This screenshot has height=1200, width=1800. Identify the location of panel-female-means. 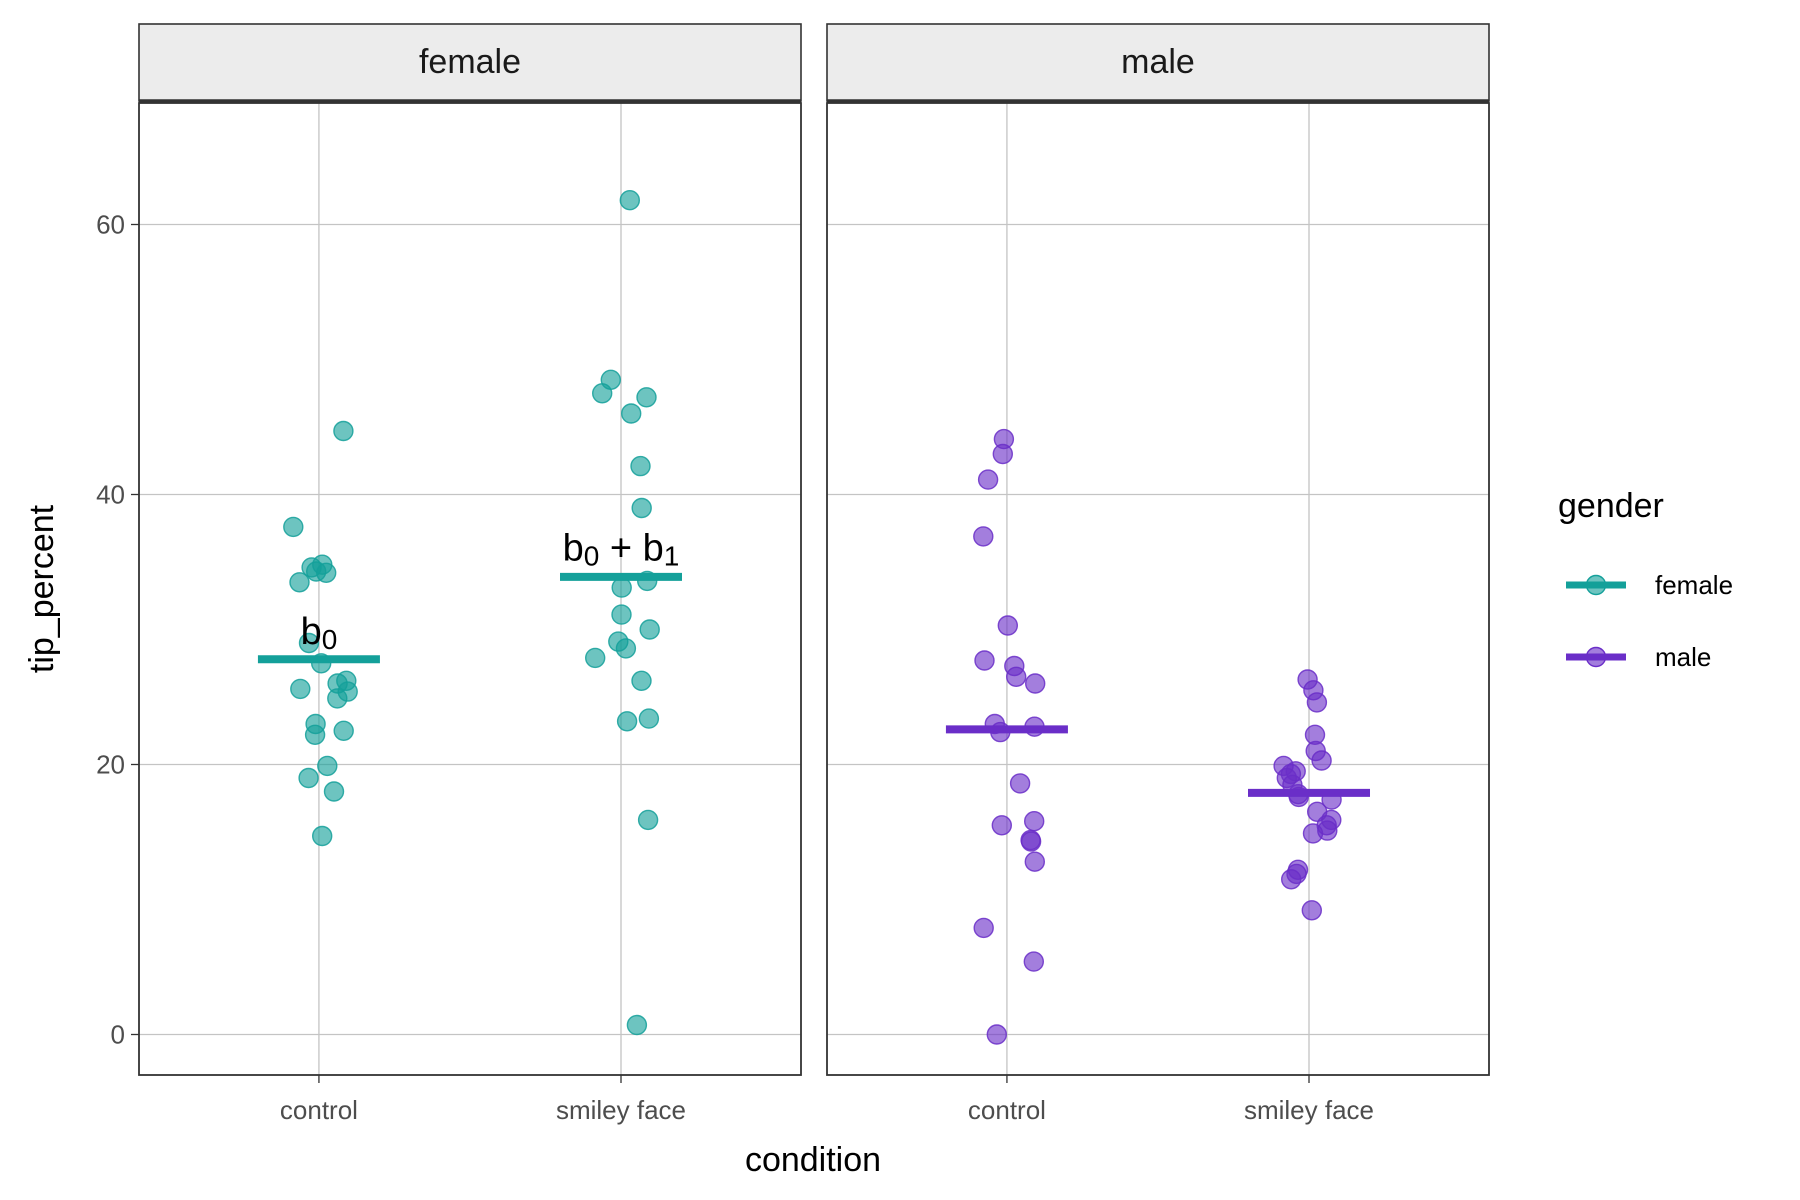
(470, 618).